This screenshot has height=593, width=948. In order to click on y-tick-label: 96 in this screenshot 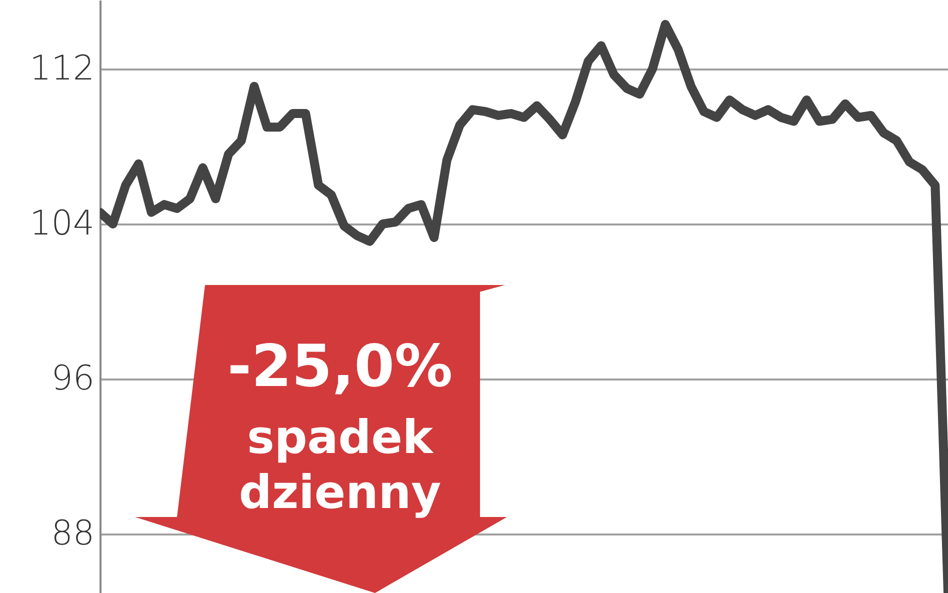, I will do `click(72, 378)`.